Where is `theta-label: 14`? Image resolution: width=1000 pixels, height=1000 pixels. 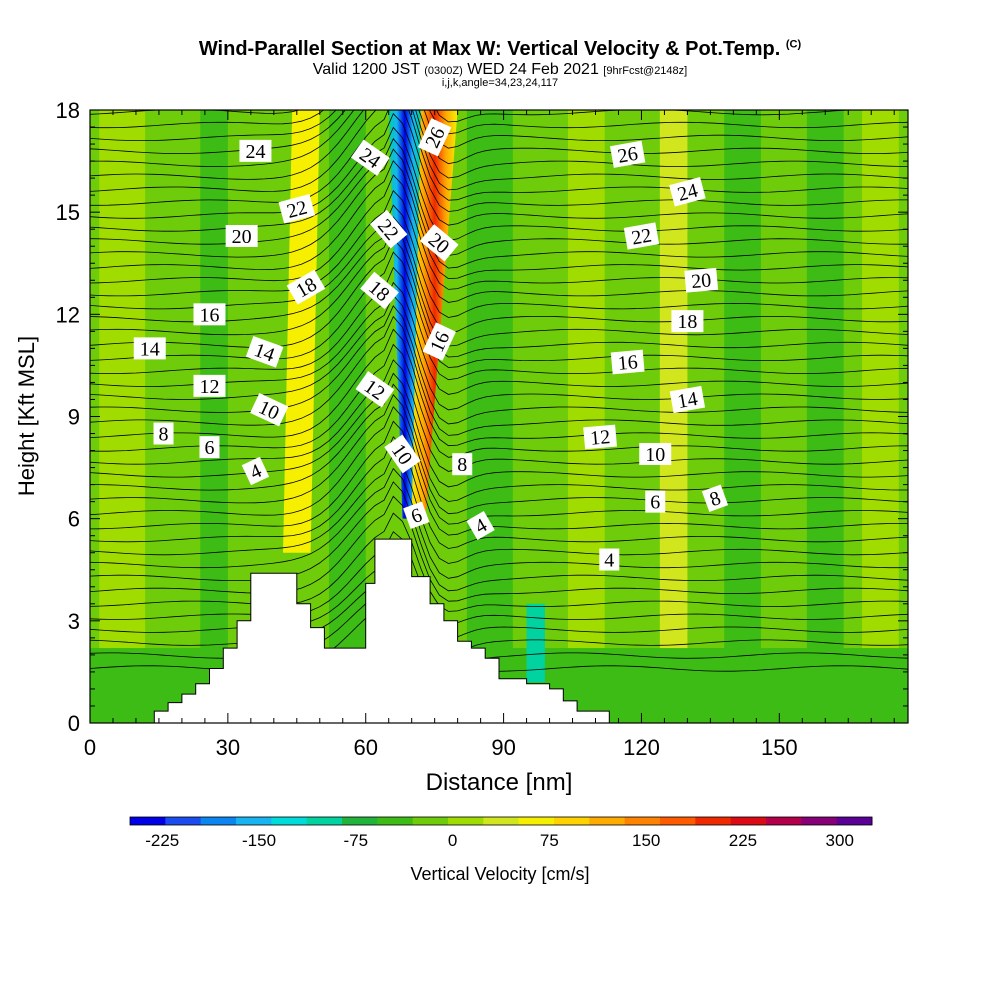
theta-label: 14 is located at coordinates (264, 351).